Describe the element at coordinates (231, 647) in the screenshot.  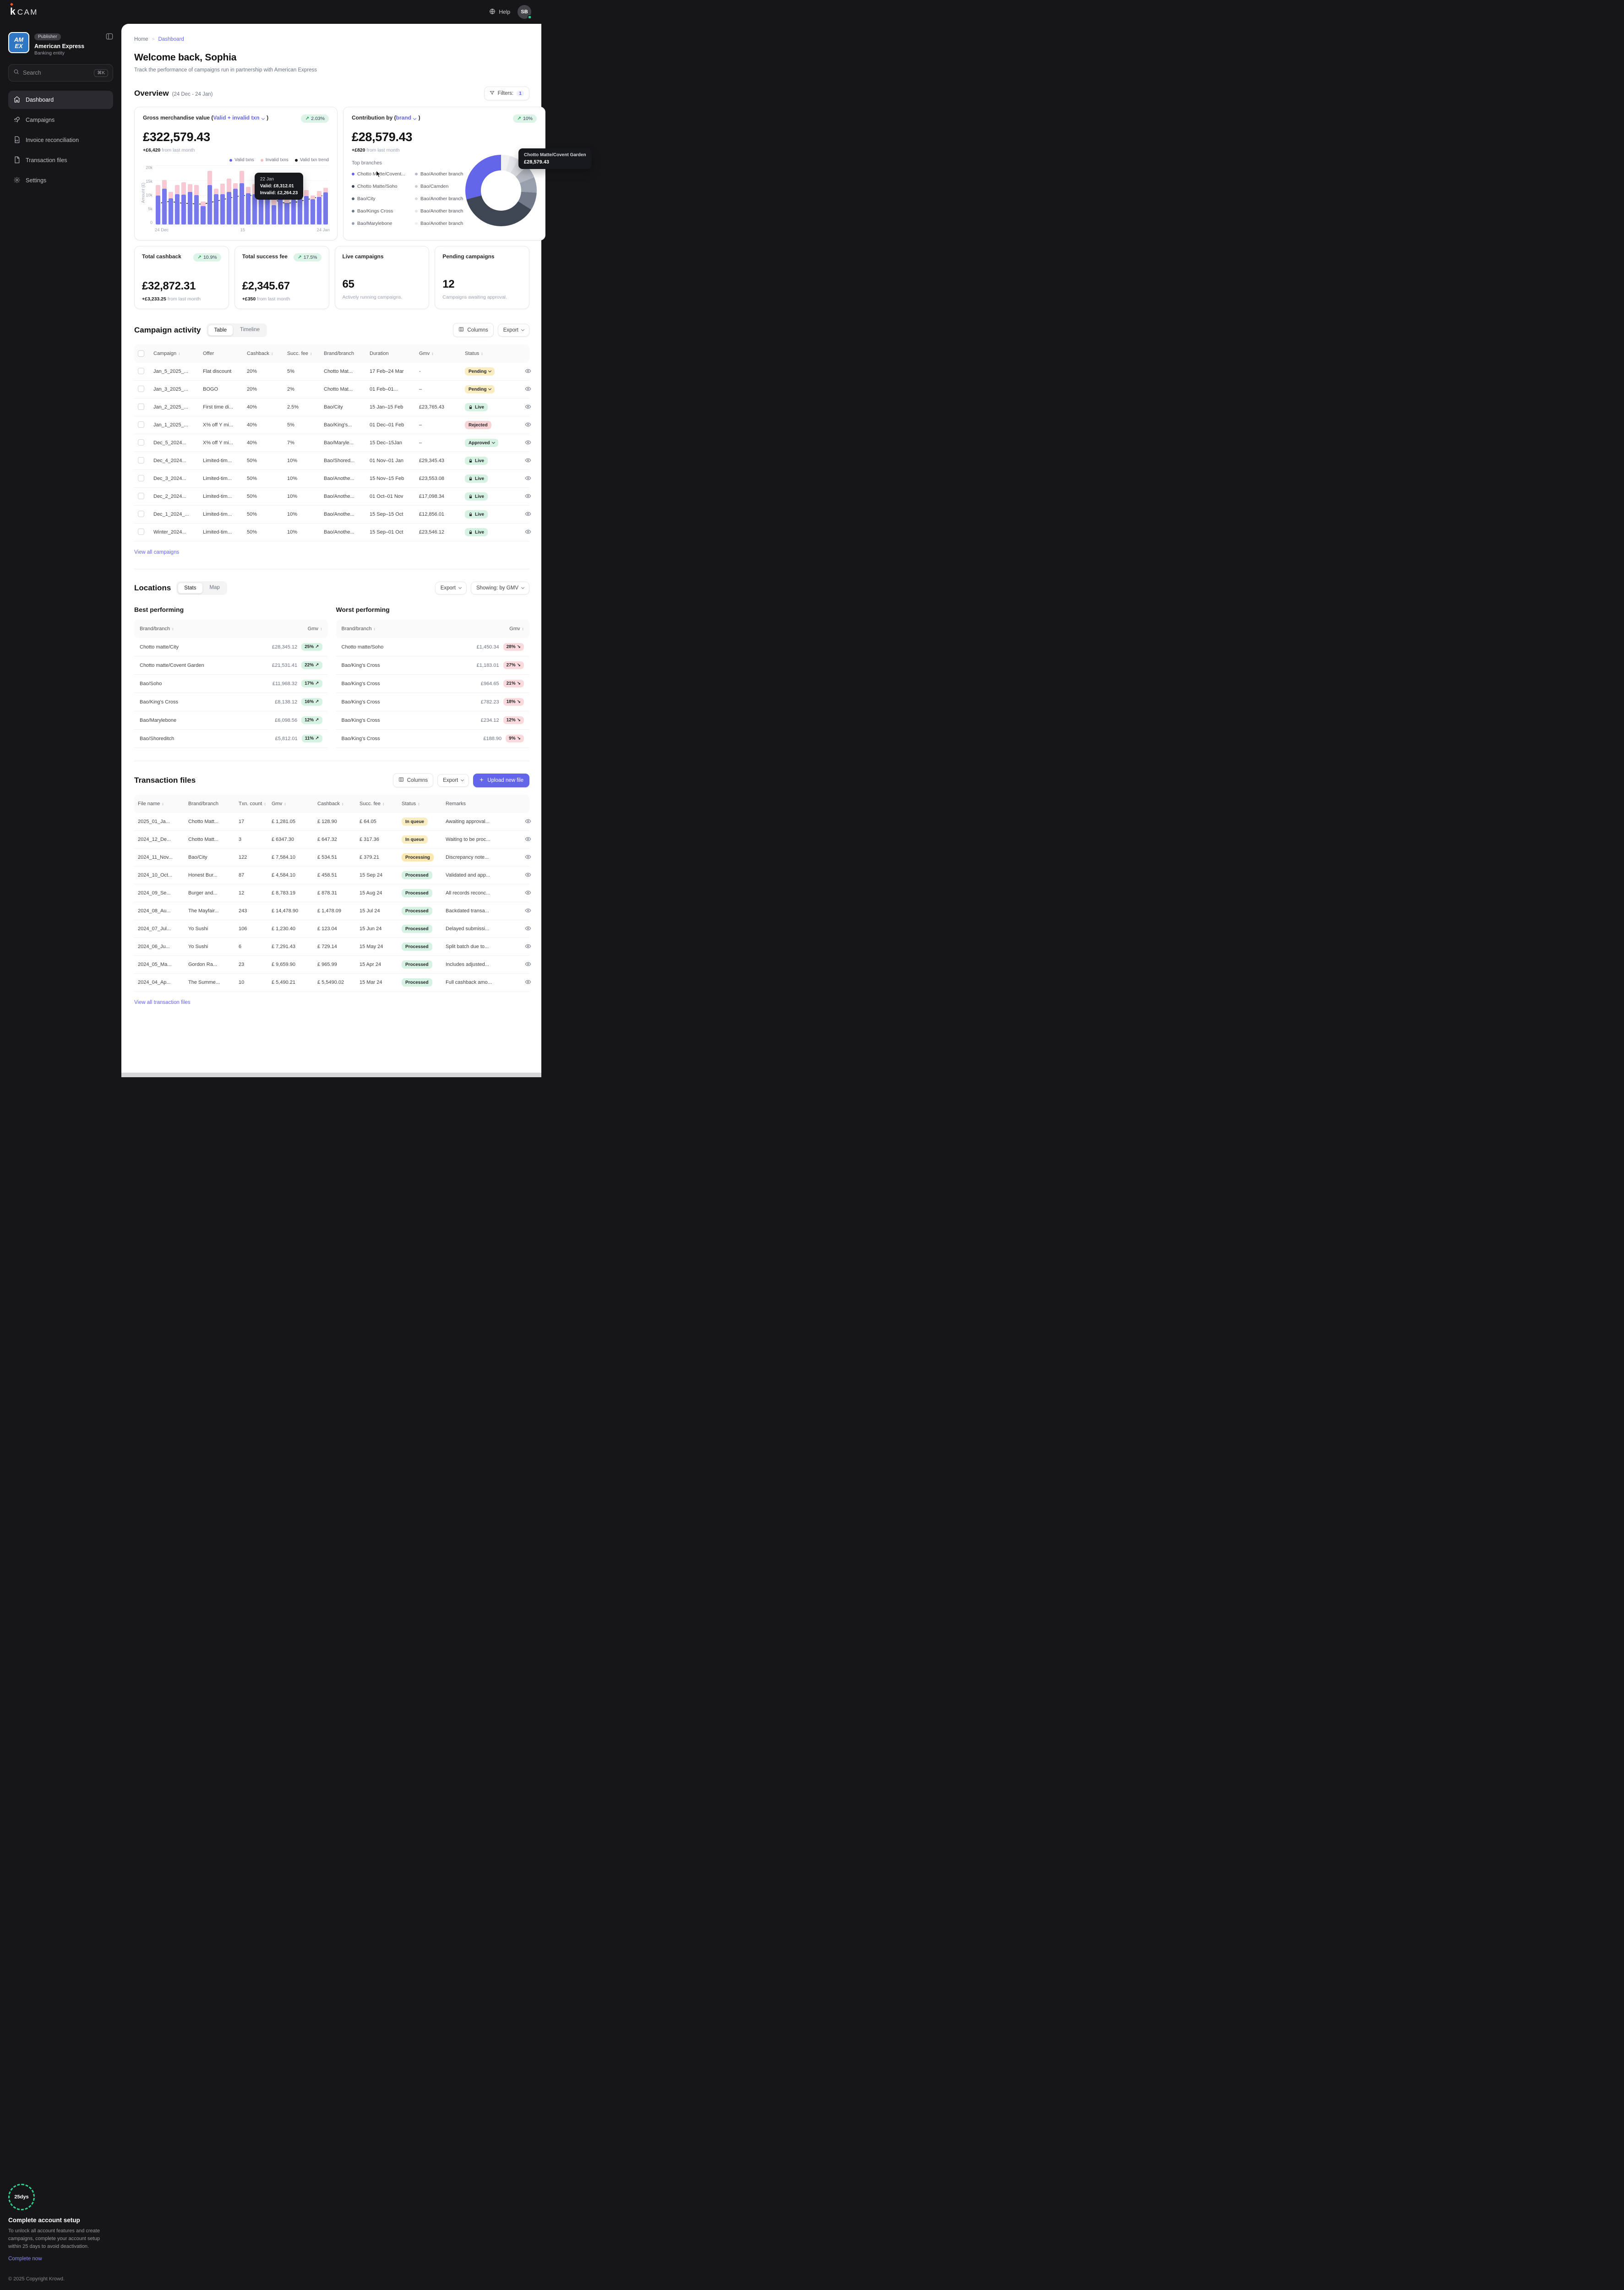
I see `location-row: Chotto matte/City £28,345.12 25% ↗` at that location.